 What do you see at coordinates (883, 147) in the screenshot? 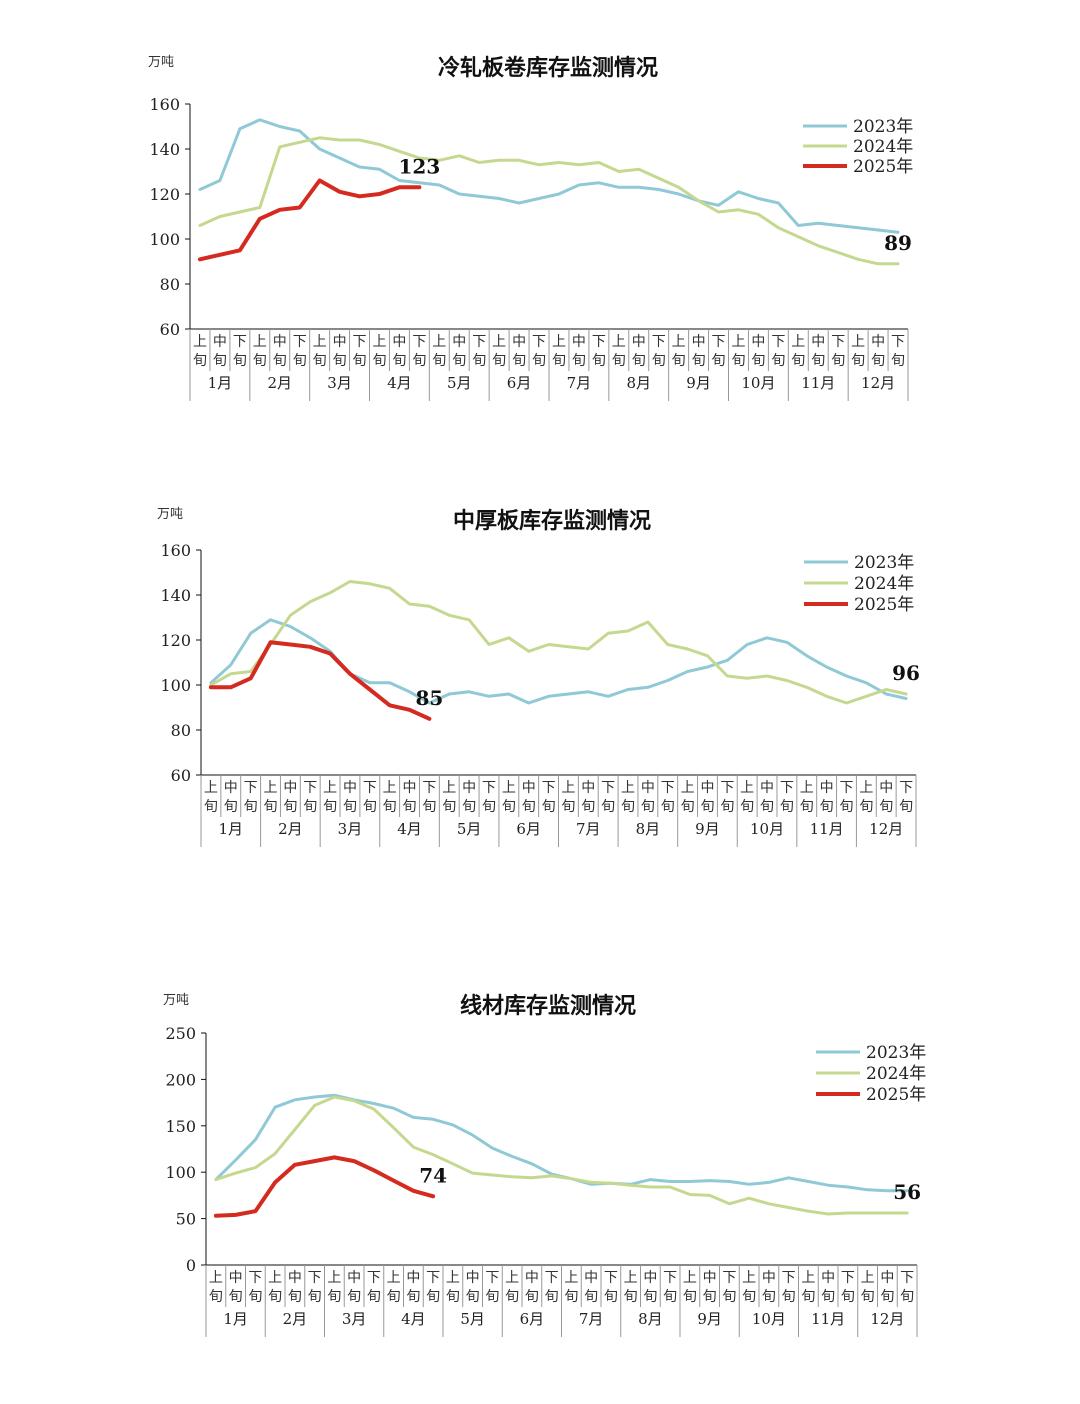
I see `legend-label: 2024年` at bounding box center [883, 147].